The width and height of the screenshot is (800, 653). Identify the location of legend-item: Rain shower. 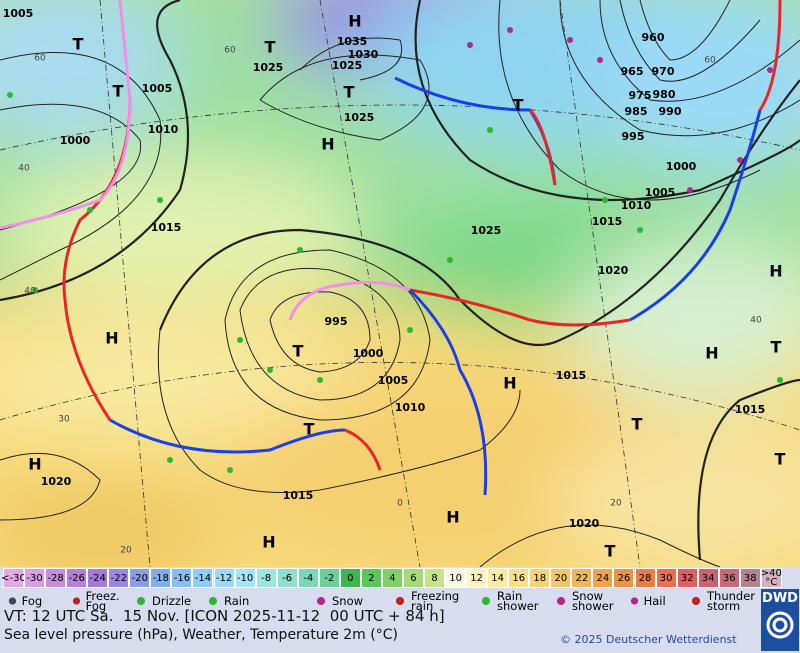
(513, 601).